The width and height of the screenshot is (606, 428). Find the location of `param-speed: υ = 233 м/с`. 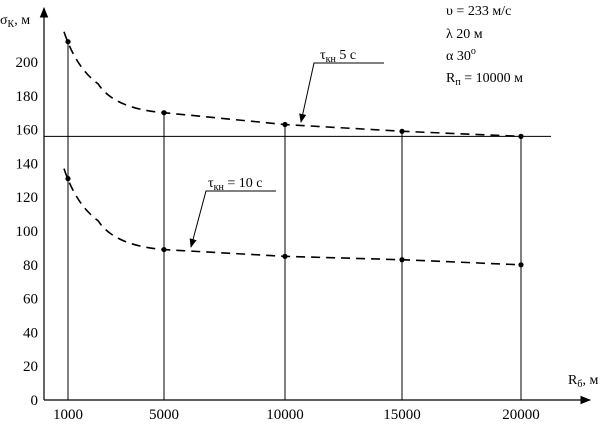

param-speed: υ = 233 м/с is located at coordinates (478, 11).